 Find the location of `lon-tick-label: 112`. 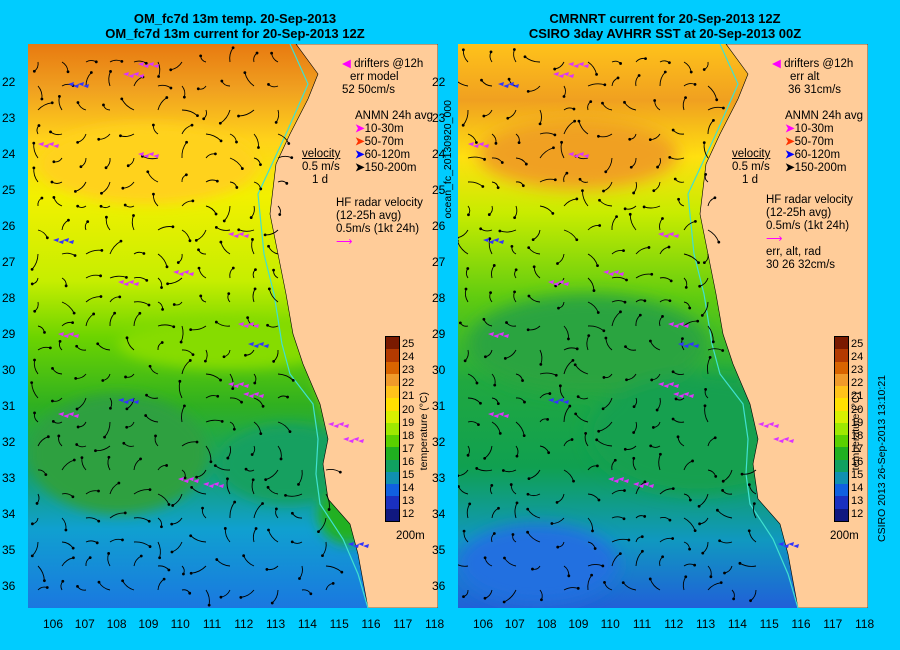

lon-tick-label: 112 is located at coordinates (244, 624).